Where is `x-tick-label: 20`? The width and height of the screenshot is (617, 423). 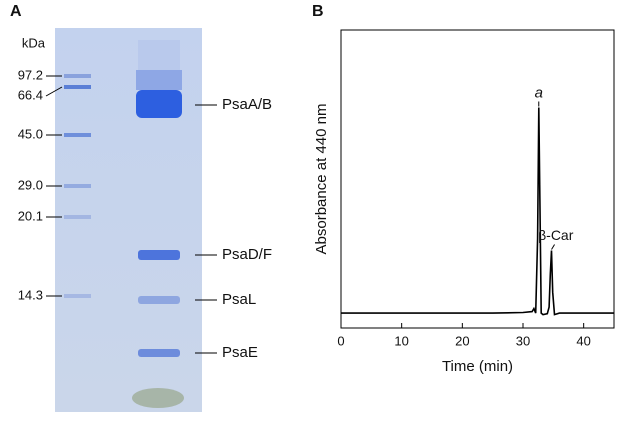
x-tick-label: 20 is located at coordinates (462, 340).